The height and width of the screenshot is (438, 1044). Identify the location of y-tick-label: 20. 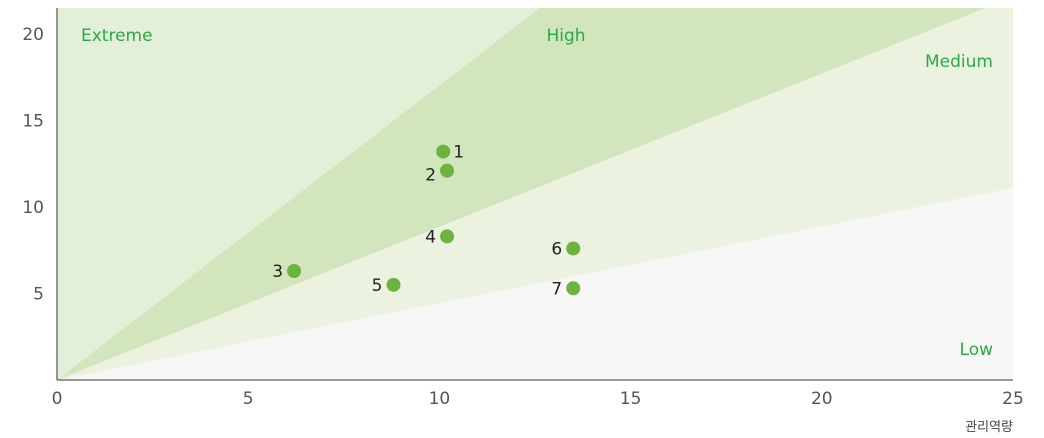
(33, 35).